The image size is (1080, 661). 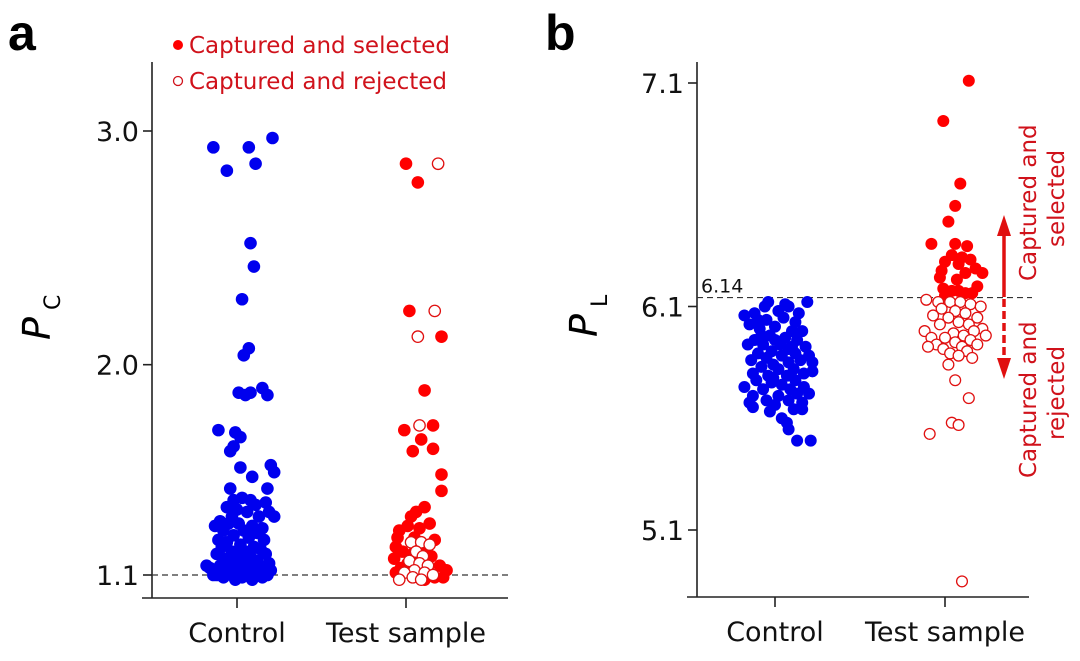 I want to click on y-tick-label: 1.1, so click(x=117, y=576).